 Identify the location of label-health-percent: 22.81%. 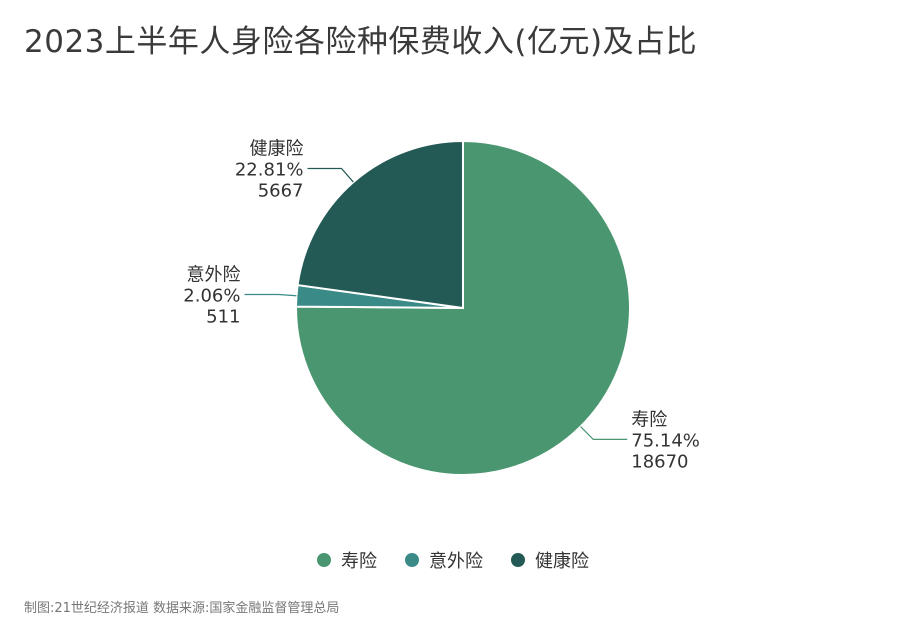
(269, 169).